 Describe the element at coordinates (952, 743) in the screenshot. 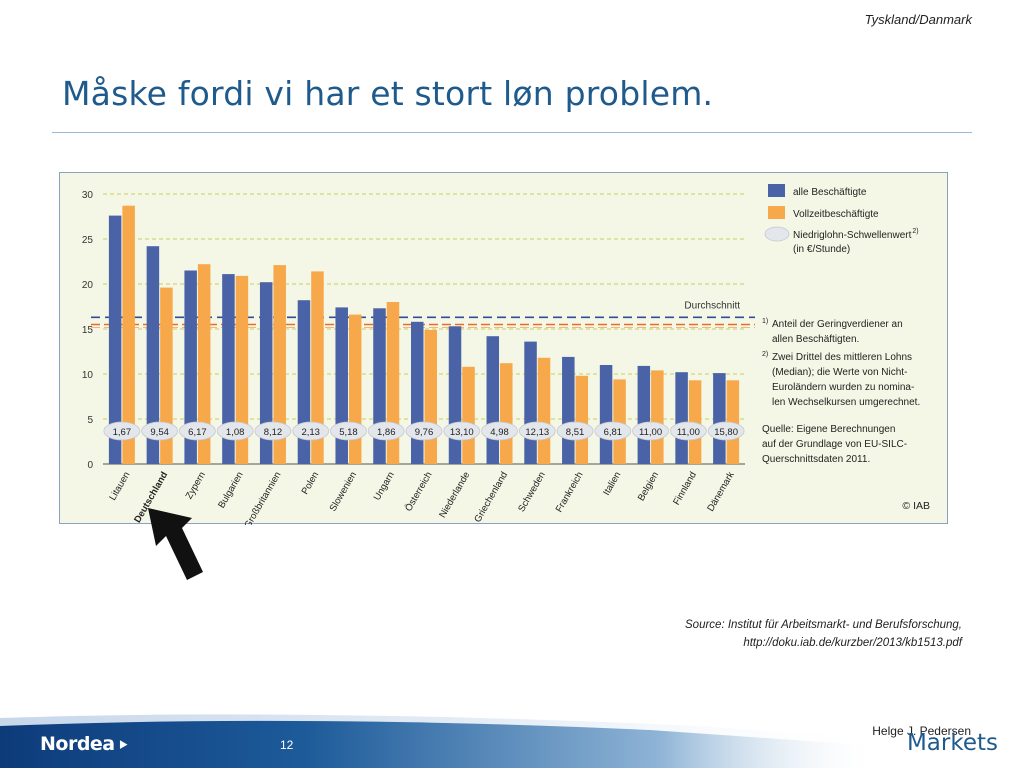

I see `division-name: Markets` at that location.